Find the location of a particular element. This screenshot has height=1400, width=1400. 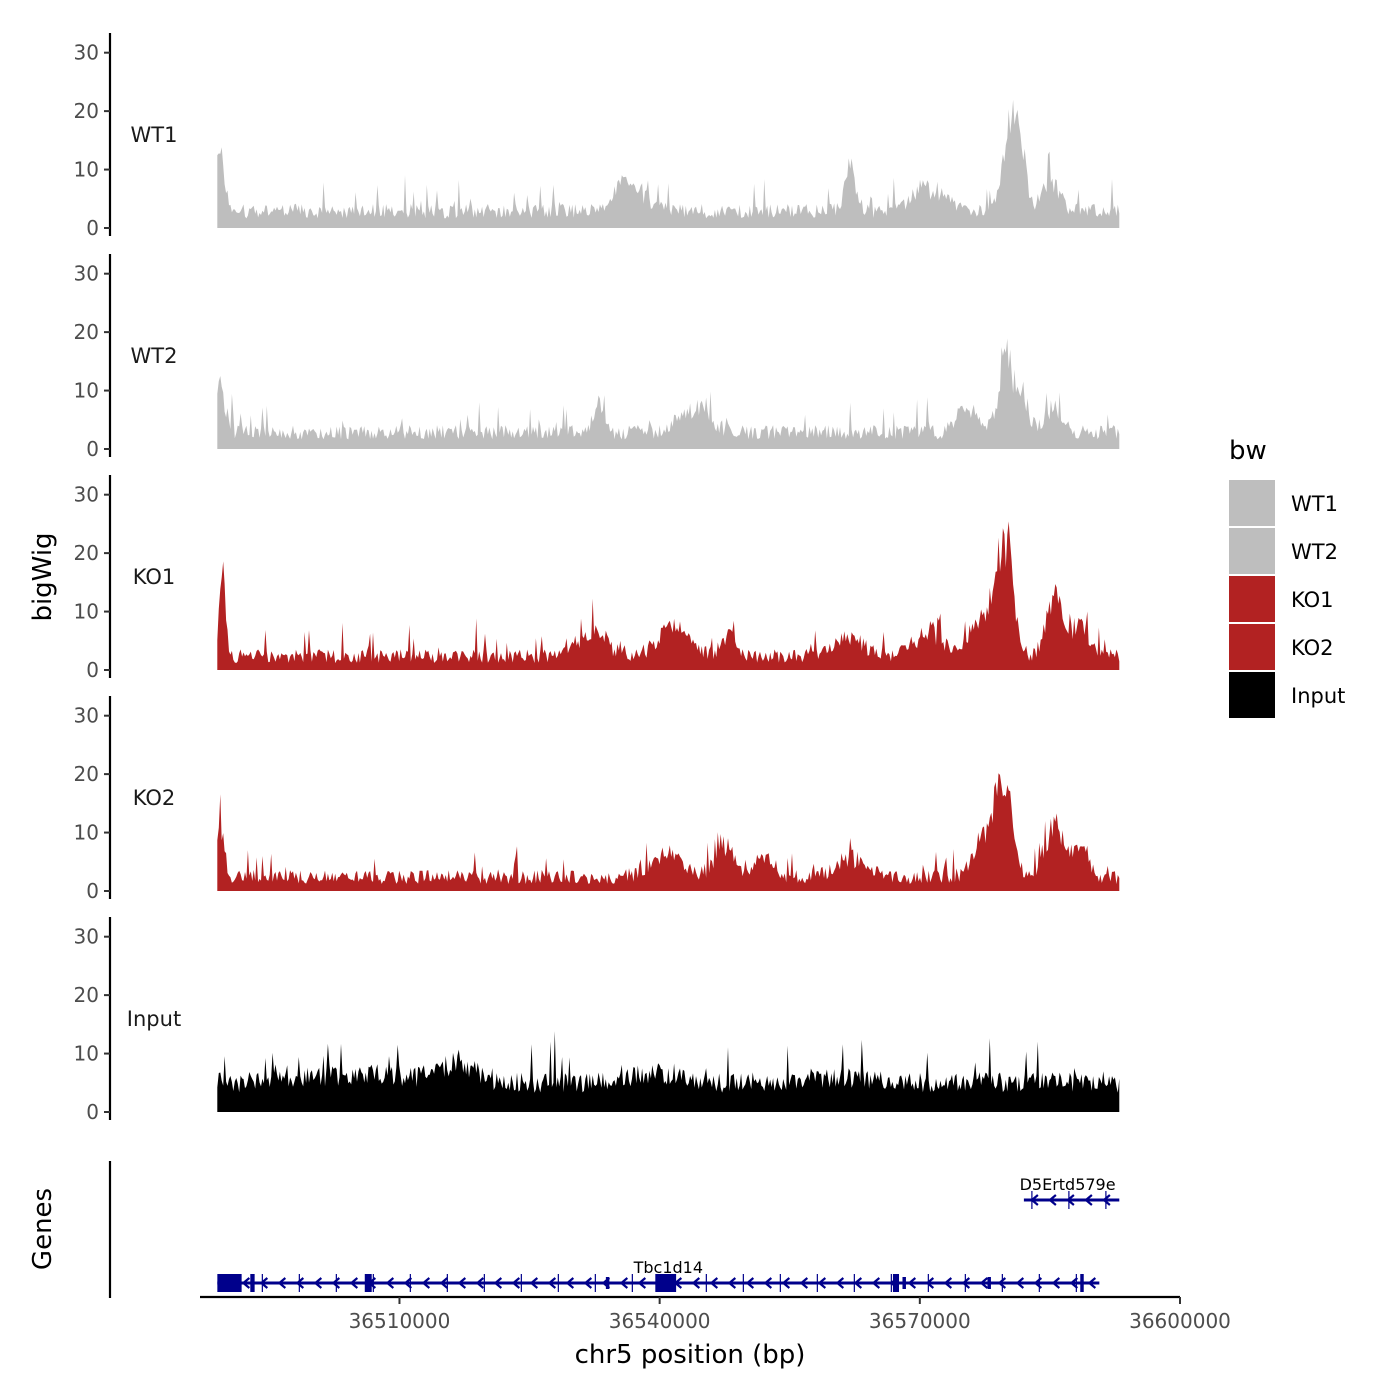

legend: bw WT1 WT2 KO1 KO2 Input is located at coordinates (1287, 577).